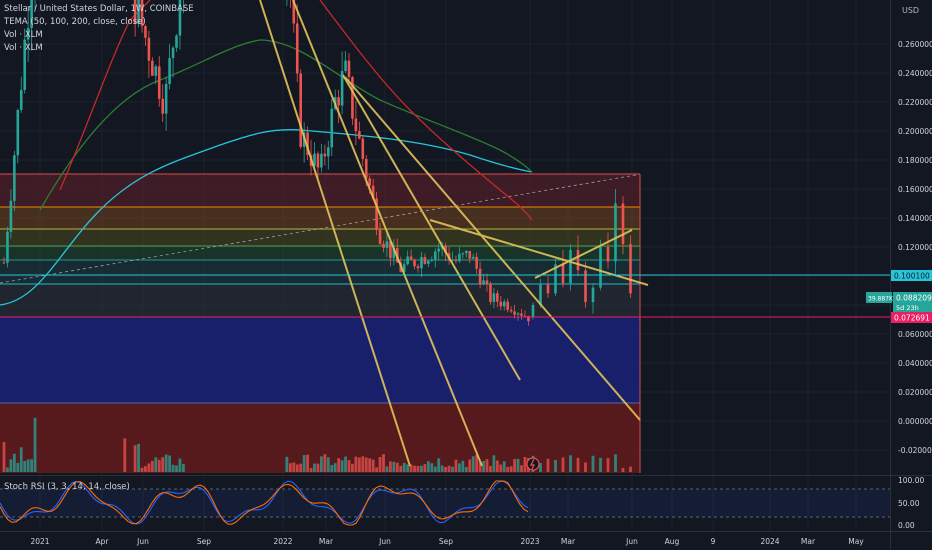 This screenshot has width=932, height=550. What do you see at coordinates (204, 541) in the screenshot?
I see `x-tick-label: Sep` at bounding box center [204, 541].